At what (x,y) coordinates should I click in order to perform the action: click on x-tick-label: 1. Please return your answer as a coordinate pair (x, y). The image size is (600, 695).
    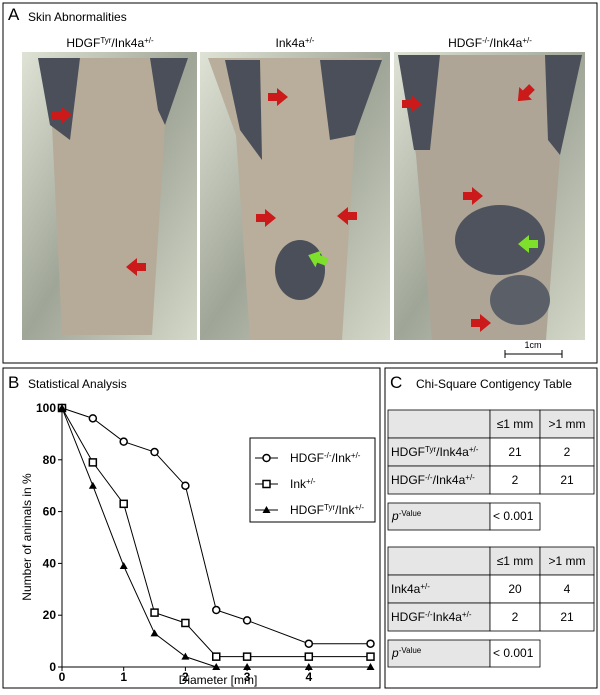
    Looking at the image, I should click on (123, 677).